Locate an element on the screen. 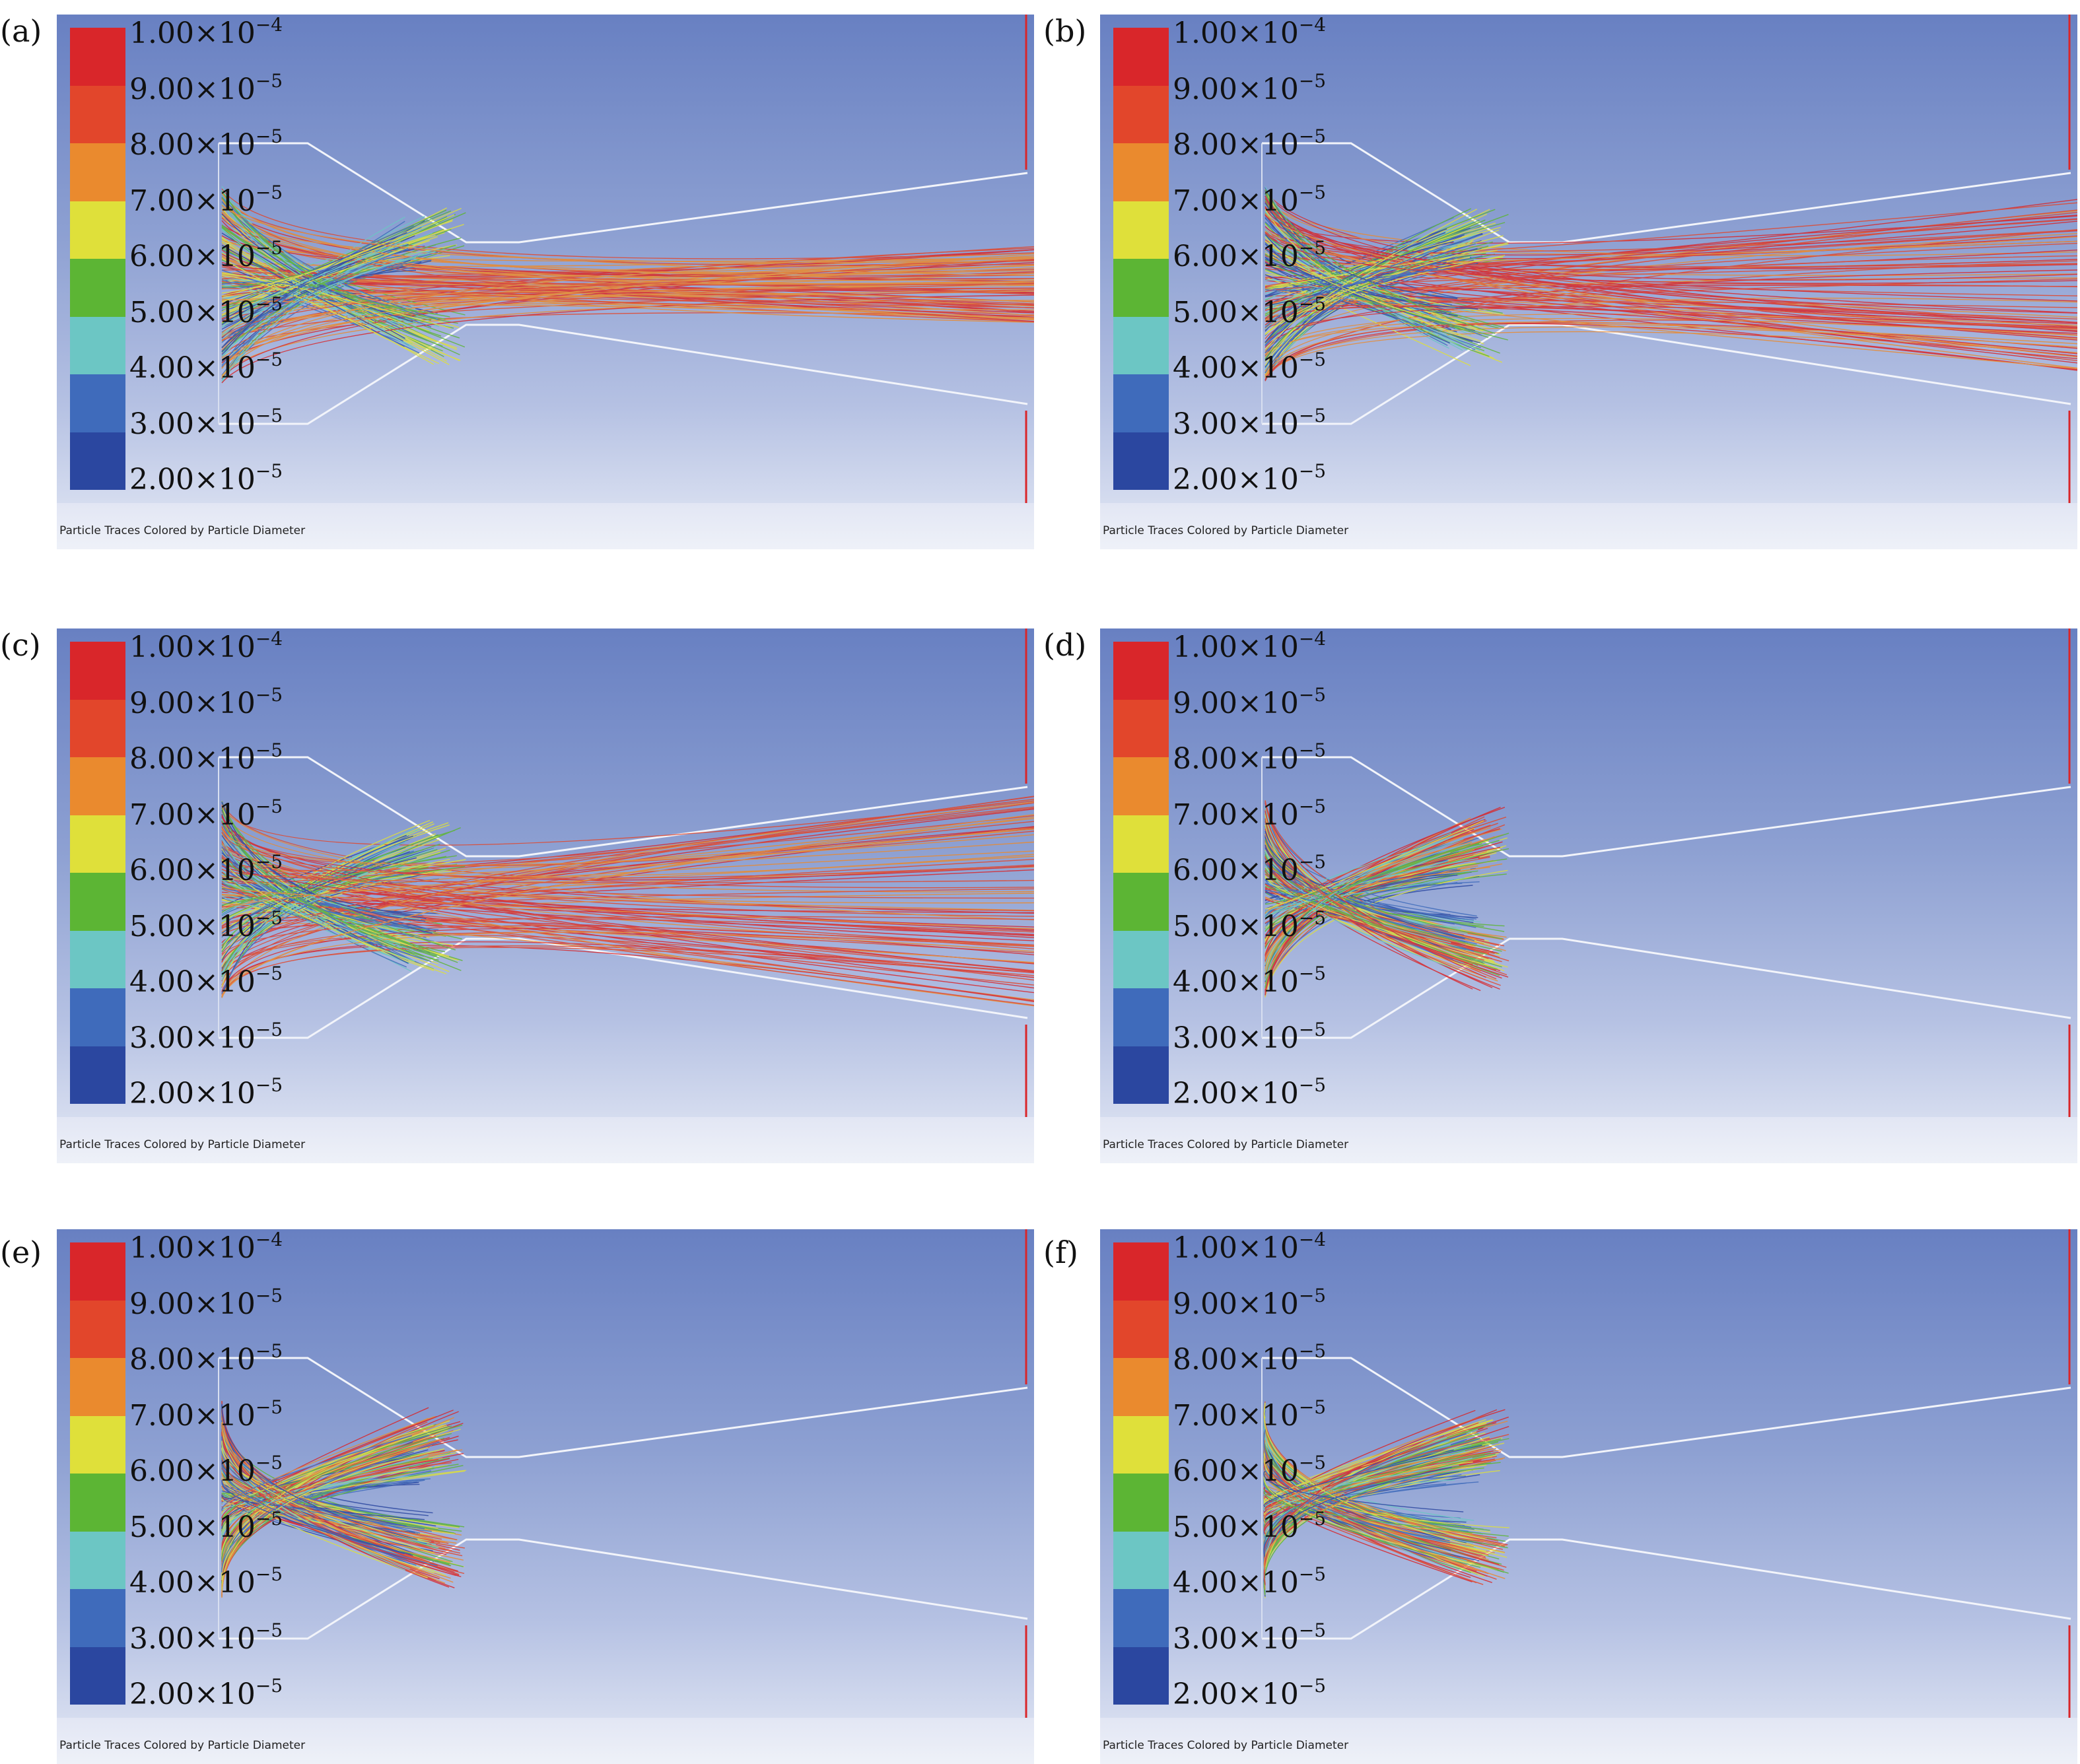 The width and height of the screenshot is (2080, 1764). panel-label: (d) is located at coordinates (1065, 645).